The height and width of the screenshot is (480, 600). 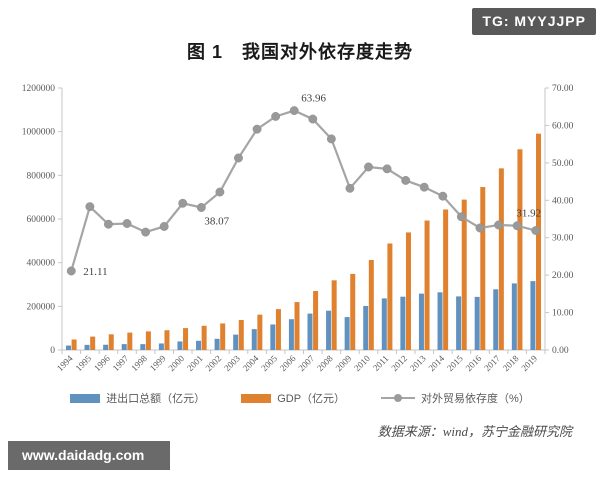 What do you see at coordinates (214, 363) in the screenshot?
I see `svg-text: 2002` at bounding box center [214, 363].